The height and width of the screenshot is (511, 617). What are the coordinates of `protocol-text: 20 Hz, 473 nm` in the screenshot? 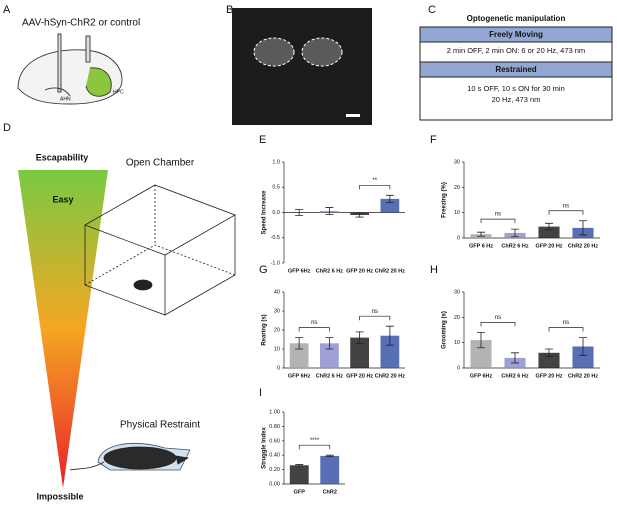 It's located at (516, 99).